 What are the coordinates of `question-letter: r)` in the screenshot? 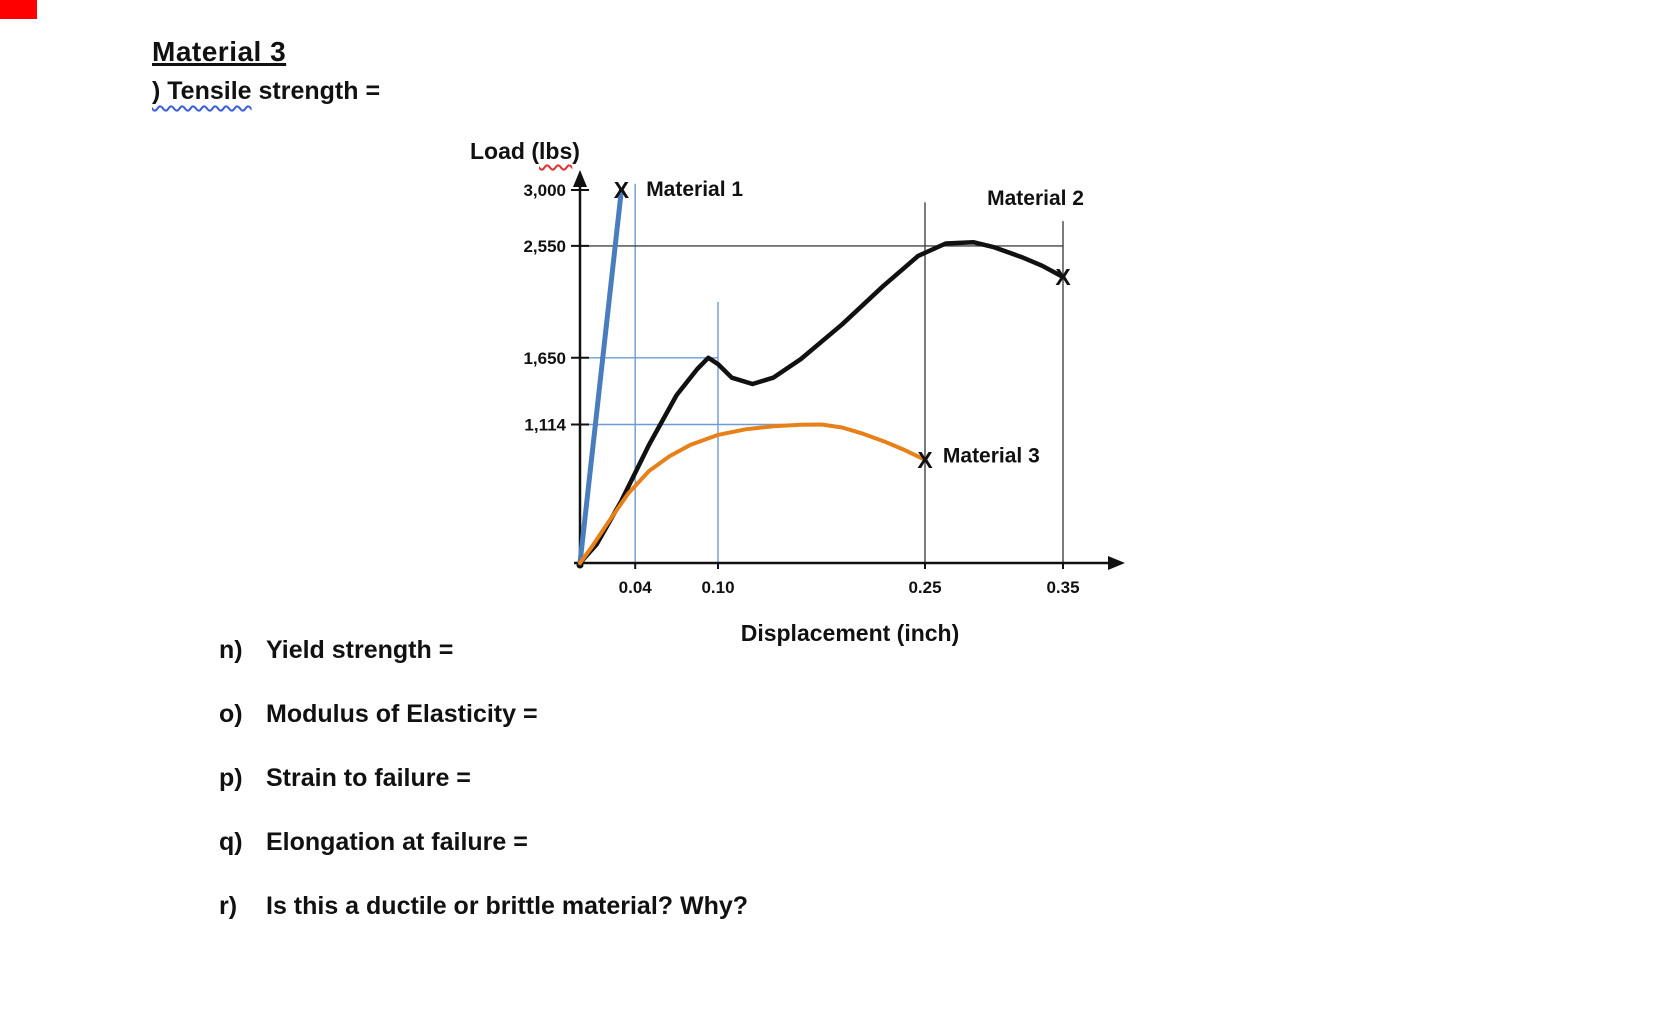 It's located at (228, 906).